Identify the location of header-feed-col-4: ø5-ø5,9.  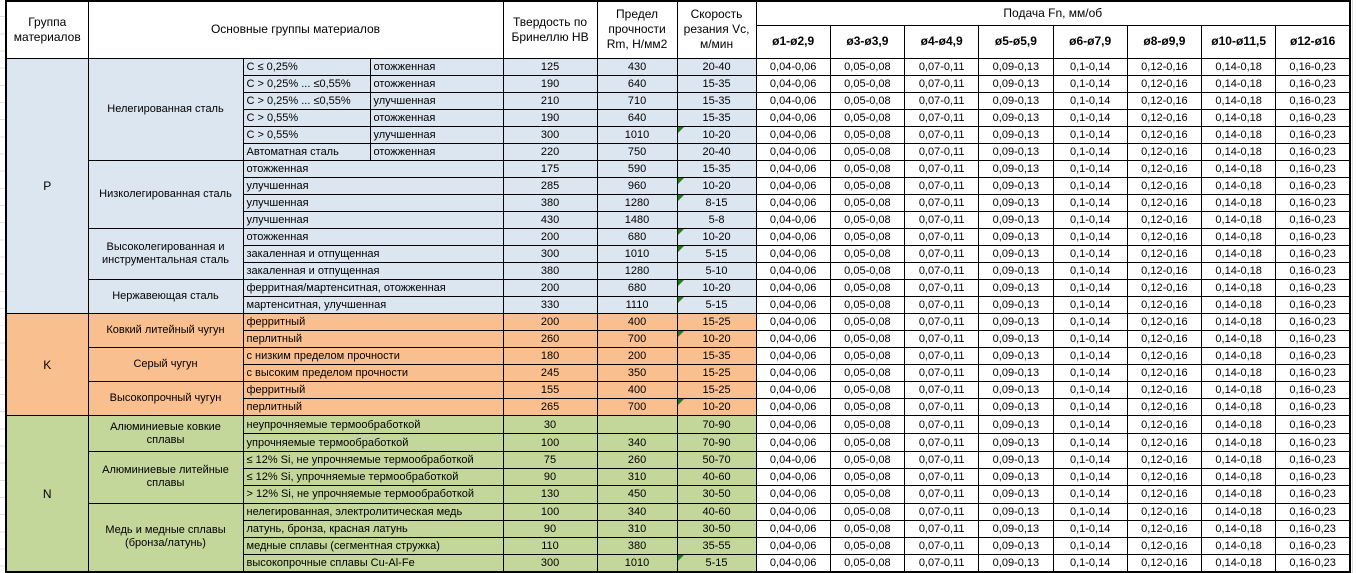
(1016, 41).